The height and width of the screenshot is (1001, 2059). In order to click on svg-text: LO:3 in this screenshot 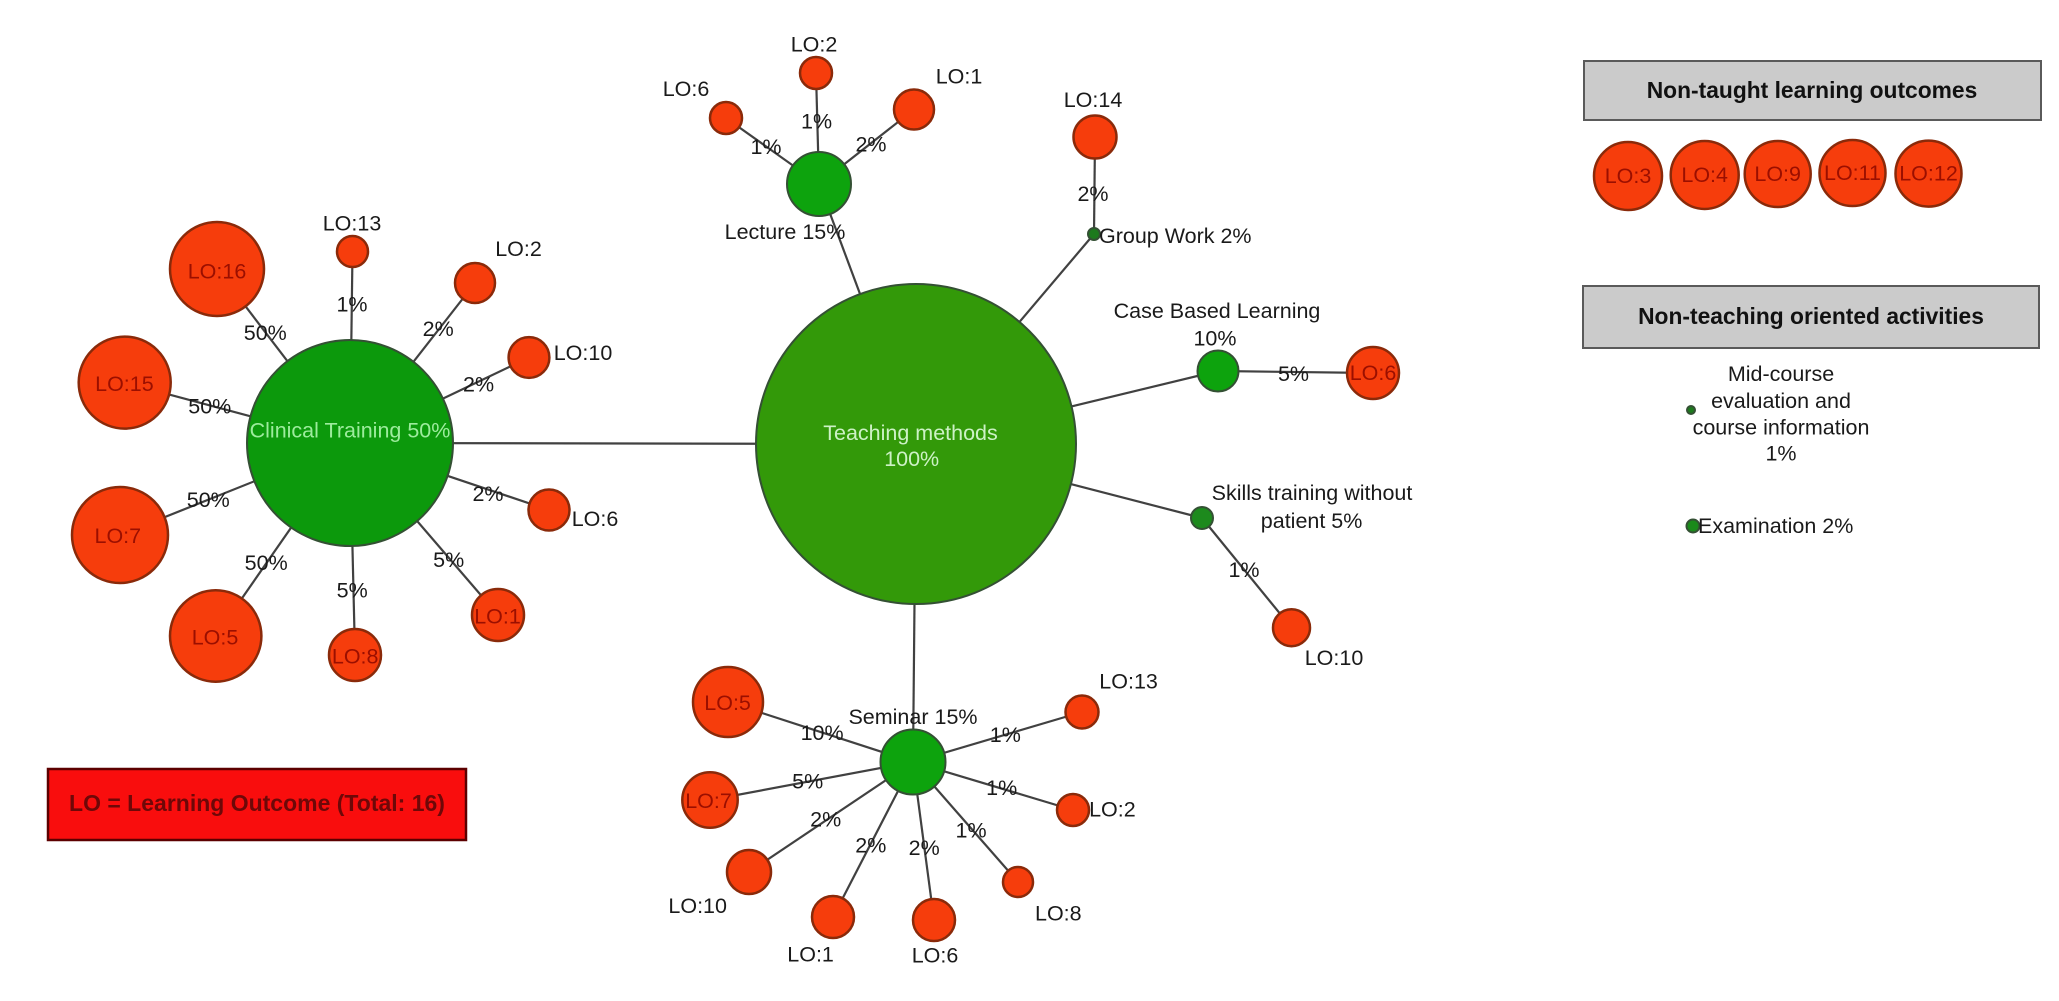, I will do `click(1628, 176)`.